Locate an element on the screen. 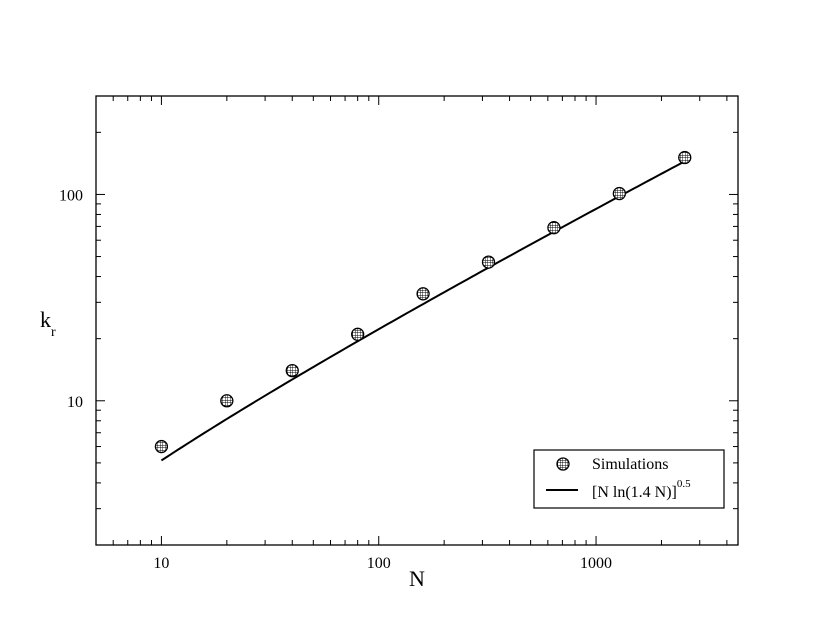 The width and height of the screenshot is (830, 642). x-tick-label: 10 is located at coordinates (161, 563).